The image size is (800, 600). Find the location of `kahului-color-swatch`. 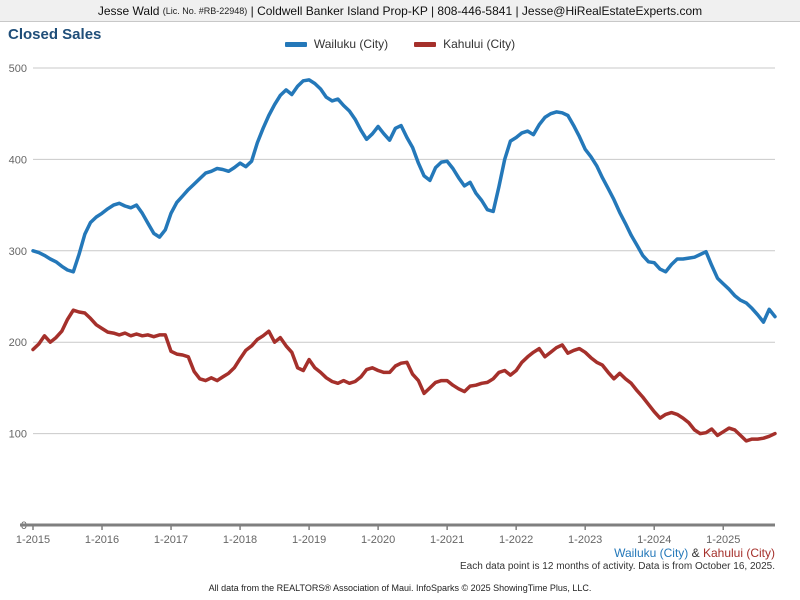

kahului-color-swatch is located at coordinates (425, 44).